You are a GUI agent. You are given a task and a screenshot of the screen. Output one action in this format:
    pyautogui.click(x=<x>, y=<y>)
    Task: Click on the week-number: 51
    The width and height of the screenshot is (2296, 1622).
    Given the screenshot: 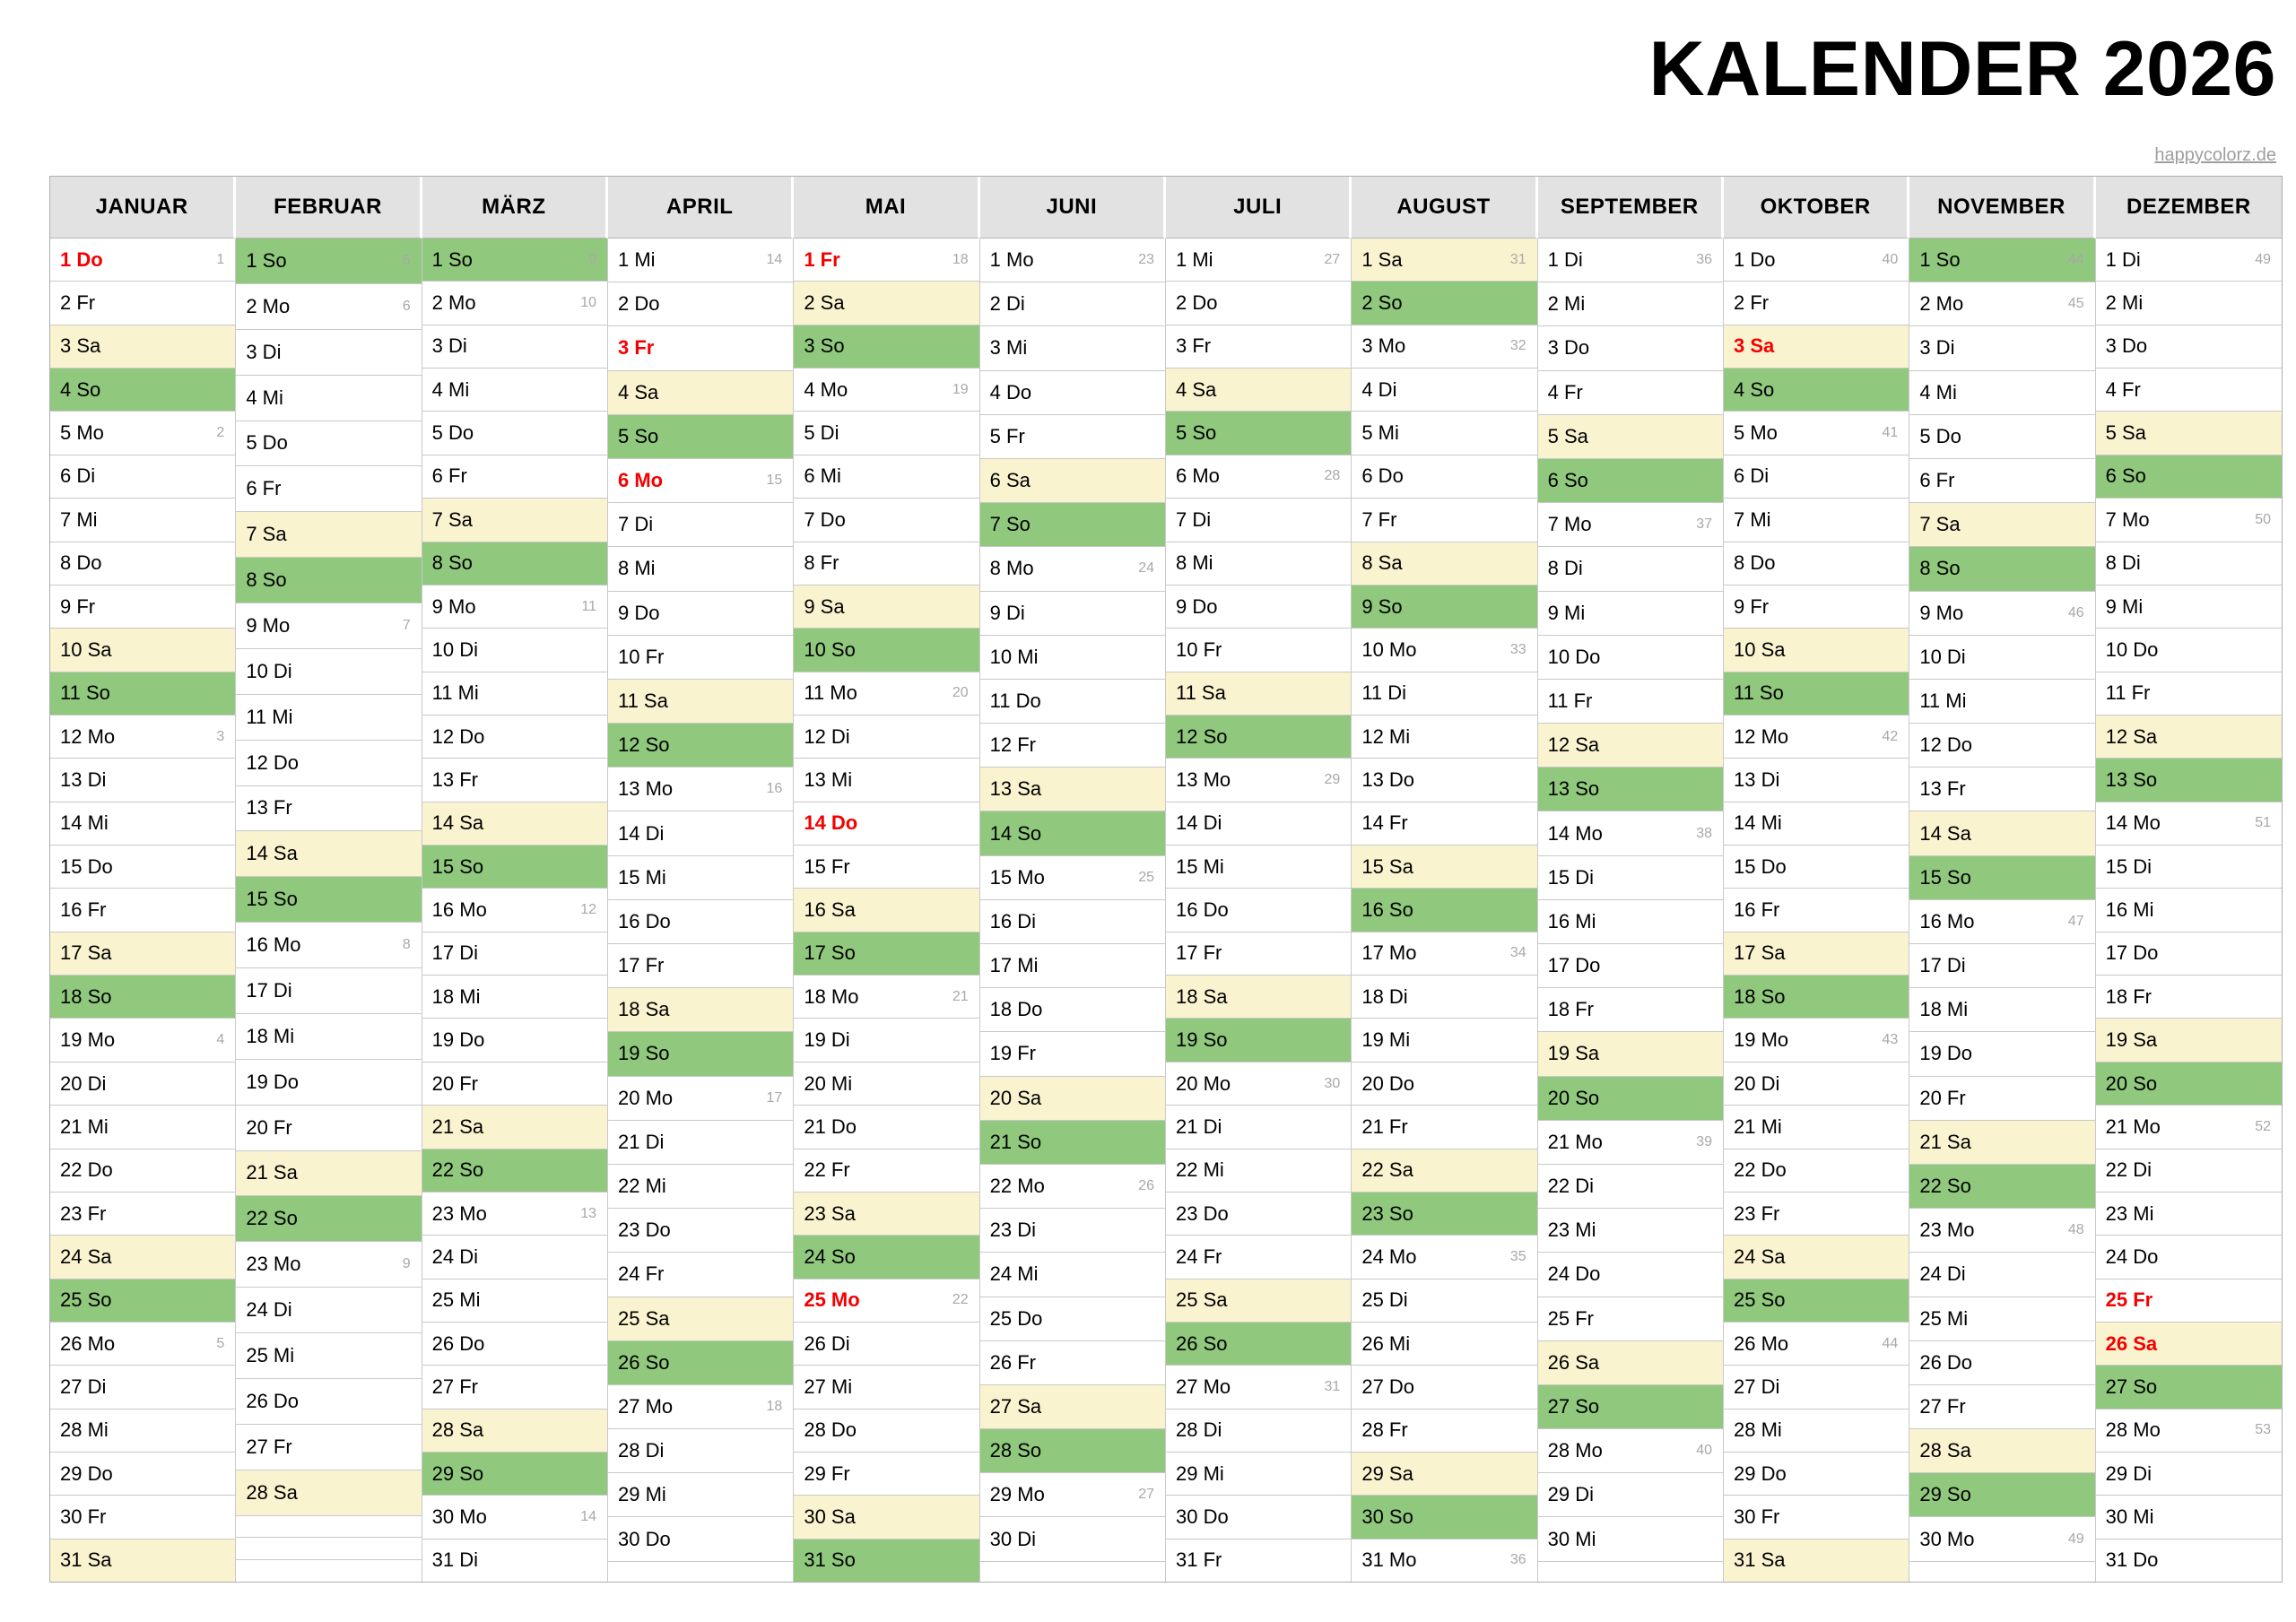 What is the action you would take?
    pyautogui.click(x=2263, y=823)
    